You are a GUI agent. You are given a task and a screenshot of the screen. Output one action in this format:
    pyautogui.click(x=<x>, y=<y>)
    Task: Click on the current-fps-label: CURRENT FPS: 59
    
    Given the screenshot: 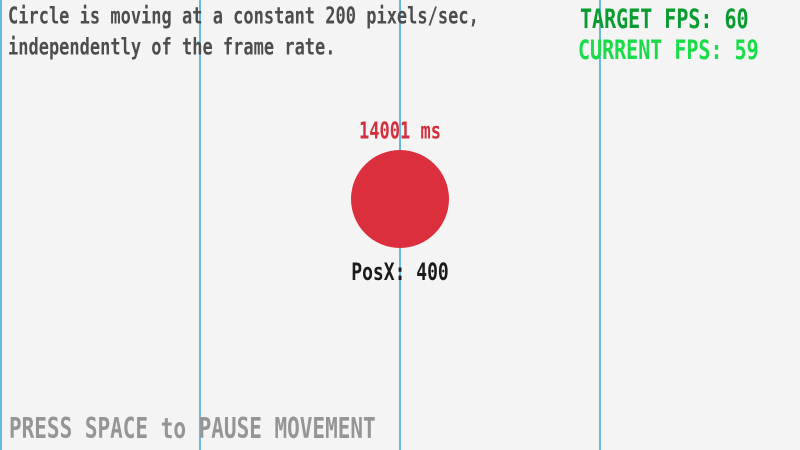 What is the action you would take?
    pyautogui.click(x=668, y=49)
    